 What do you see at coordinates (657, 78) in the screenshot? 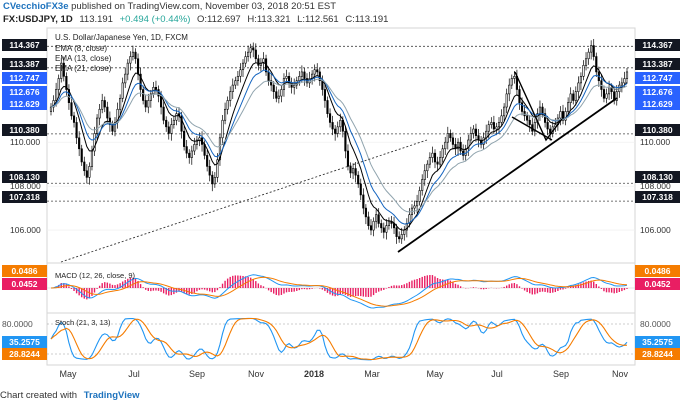
I see `right-level-badge: 112.747` at bounding box center [657, 78].